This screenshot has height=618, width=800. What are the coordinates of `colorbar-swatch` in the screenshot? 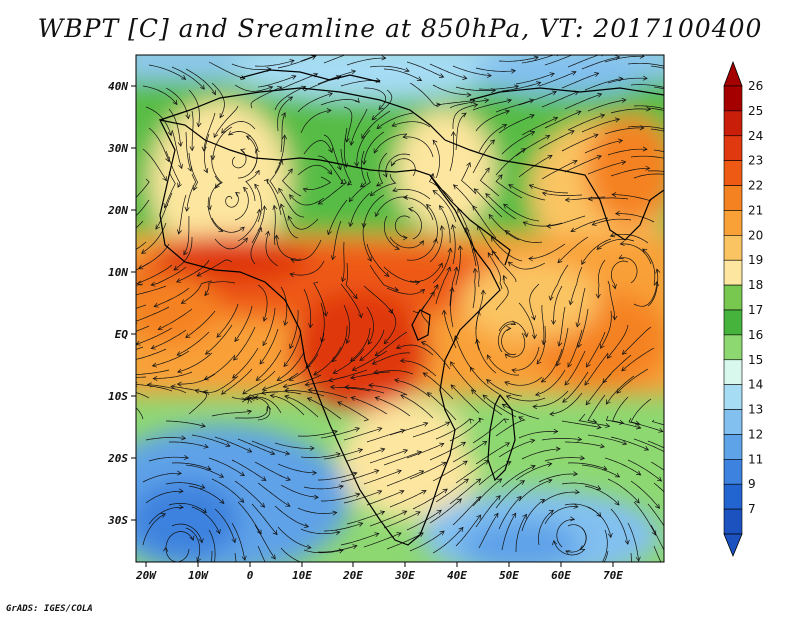 It's located at (733, 397).